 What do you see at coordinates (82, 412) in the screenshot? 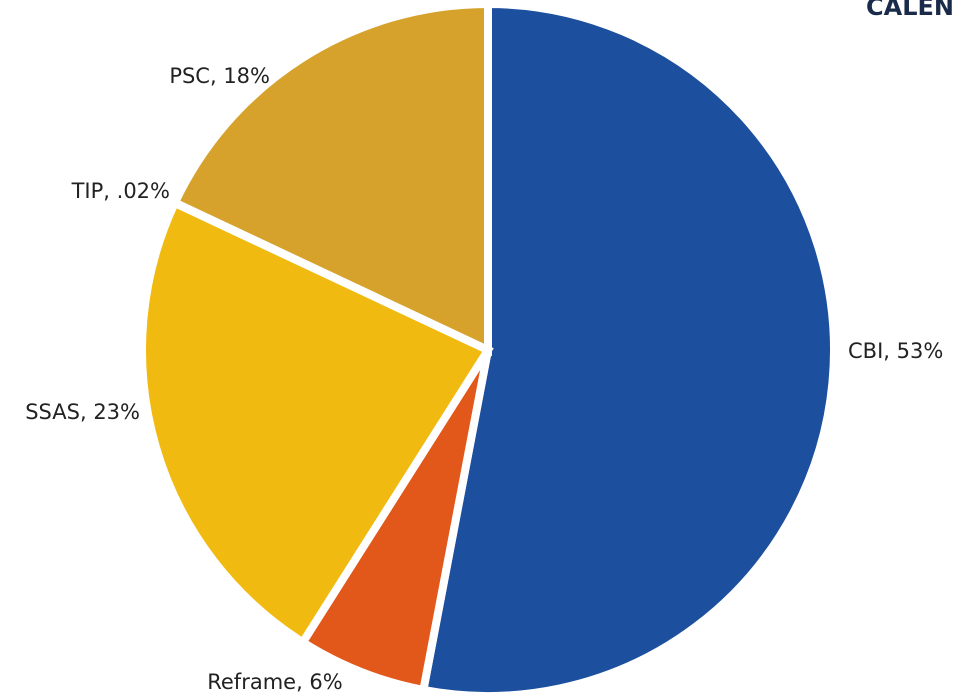
I see `slice-label: SSAS, 23%` at bounding box center [82, 412].